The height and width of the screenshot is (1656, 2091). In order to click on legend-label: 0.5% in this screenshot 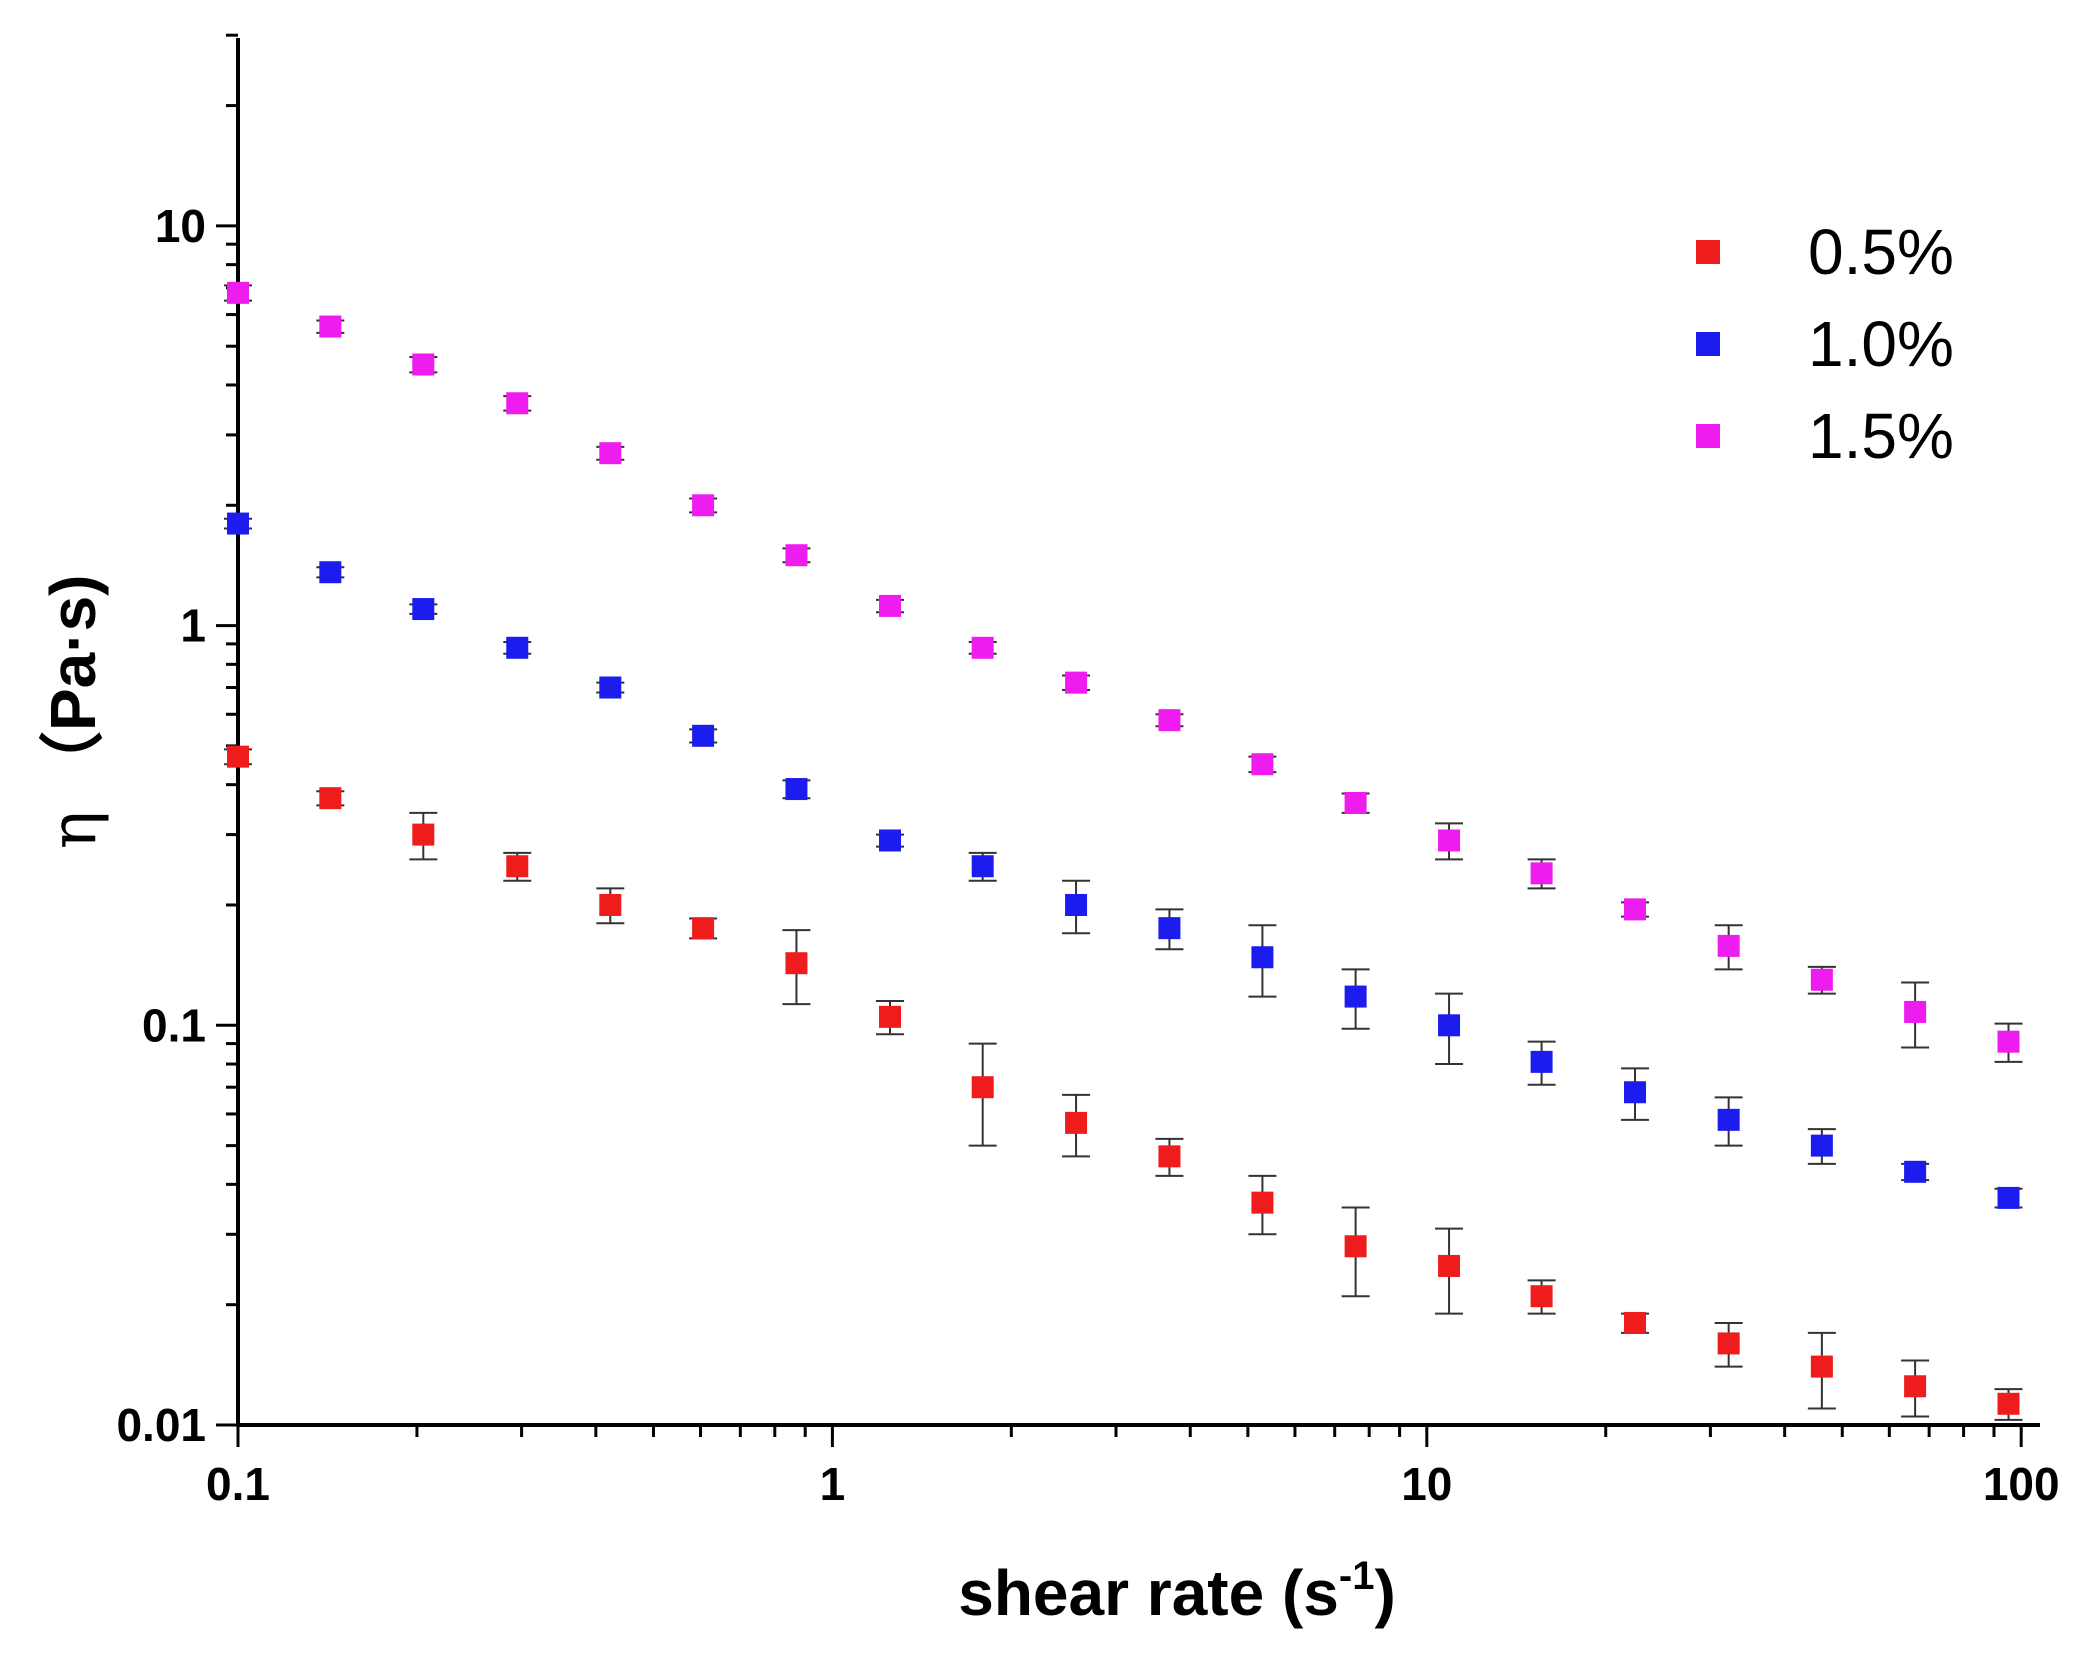, I will do `click(1881, 252)`.